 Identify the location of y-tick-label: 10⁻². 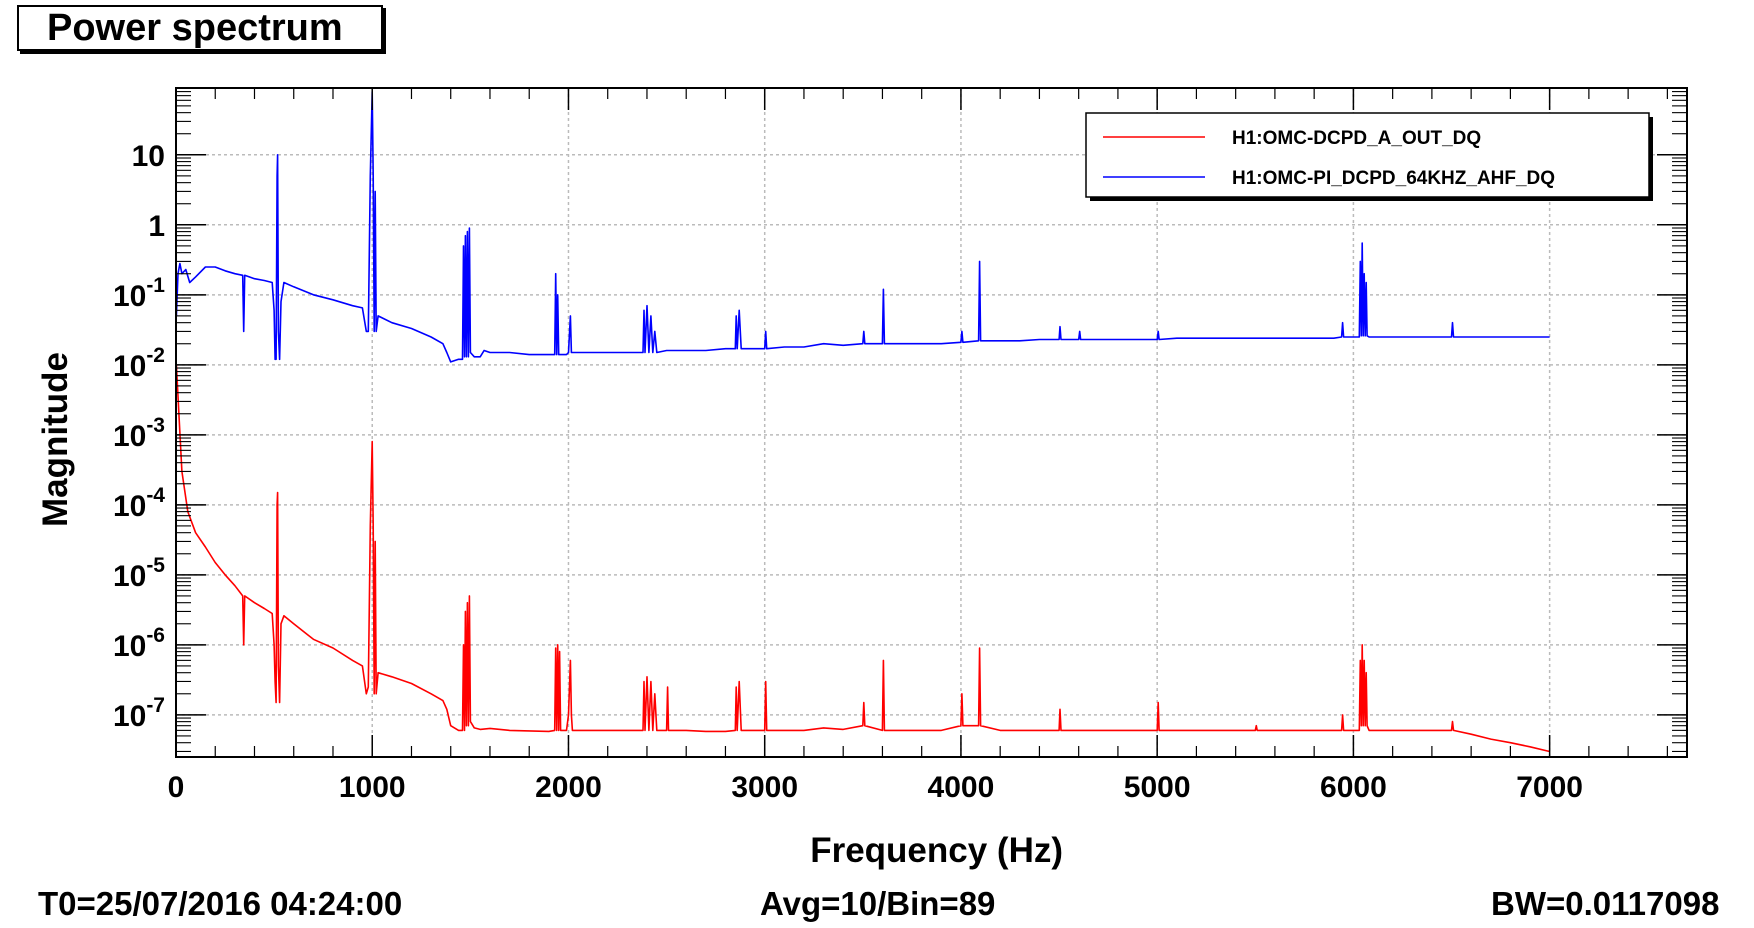
(139, 363).